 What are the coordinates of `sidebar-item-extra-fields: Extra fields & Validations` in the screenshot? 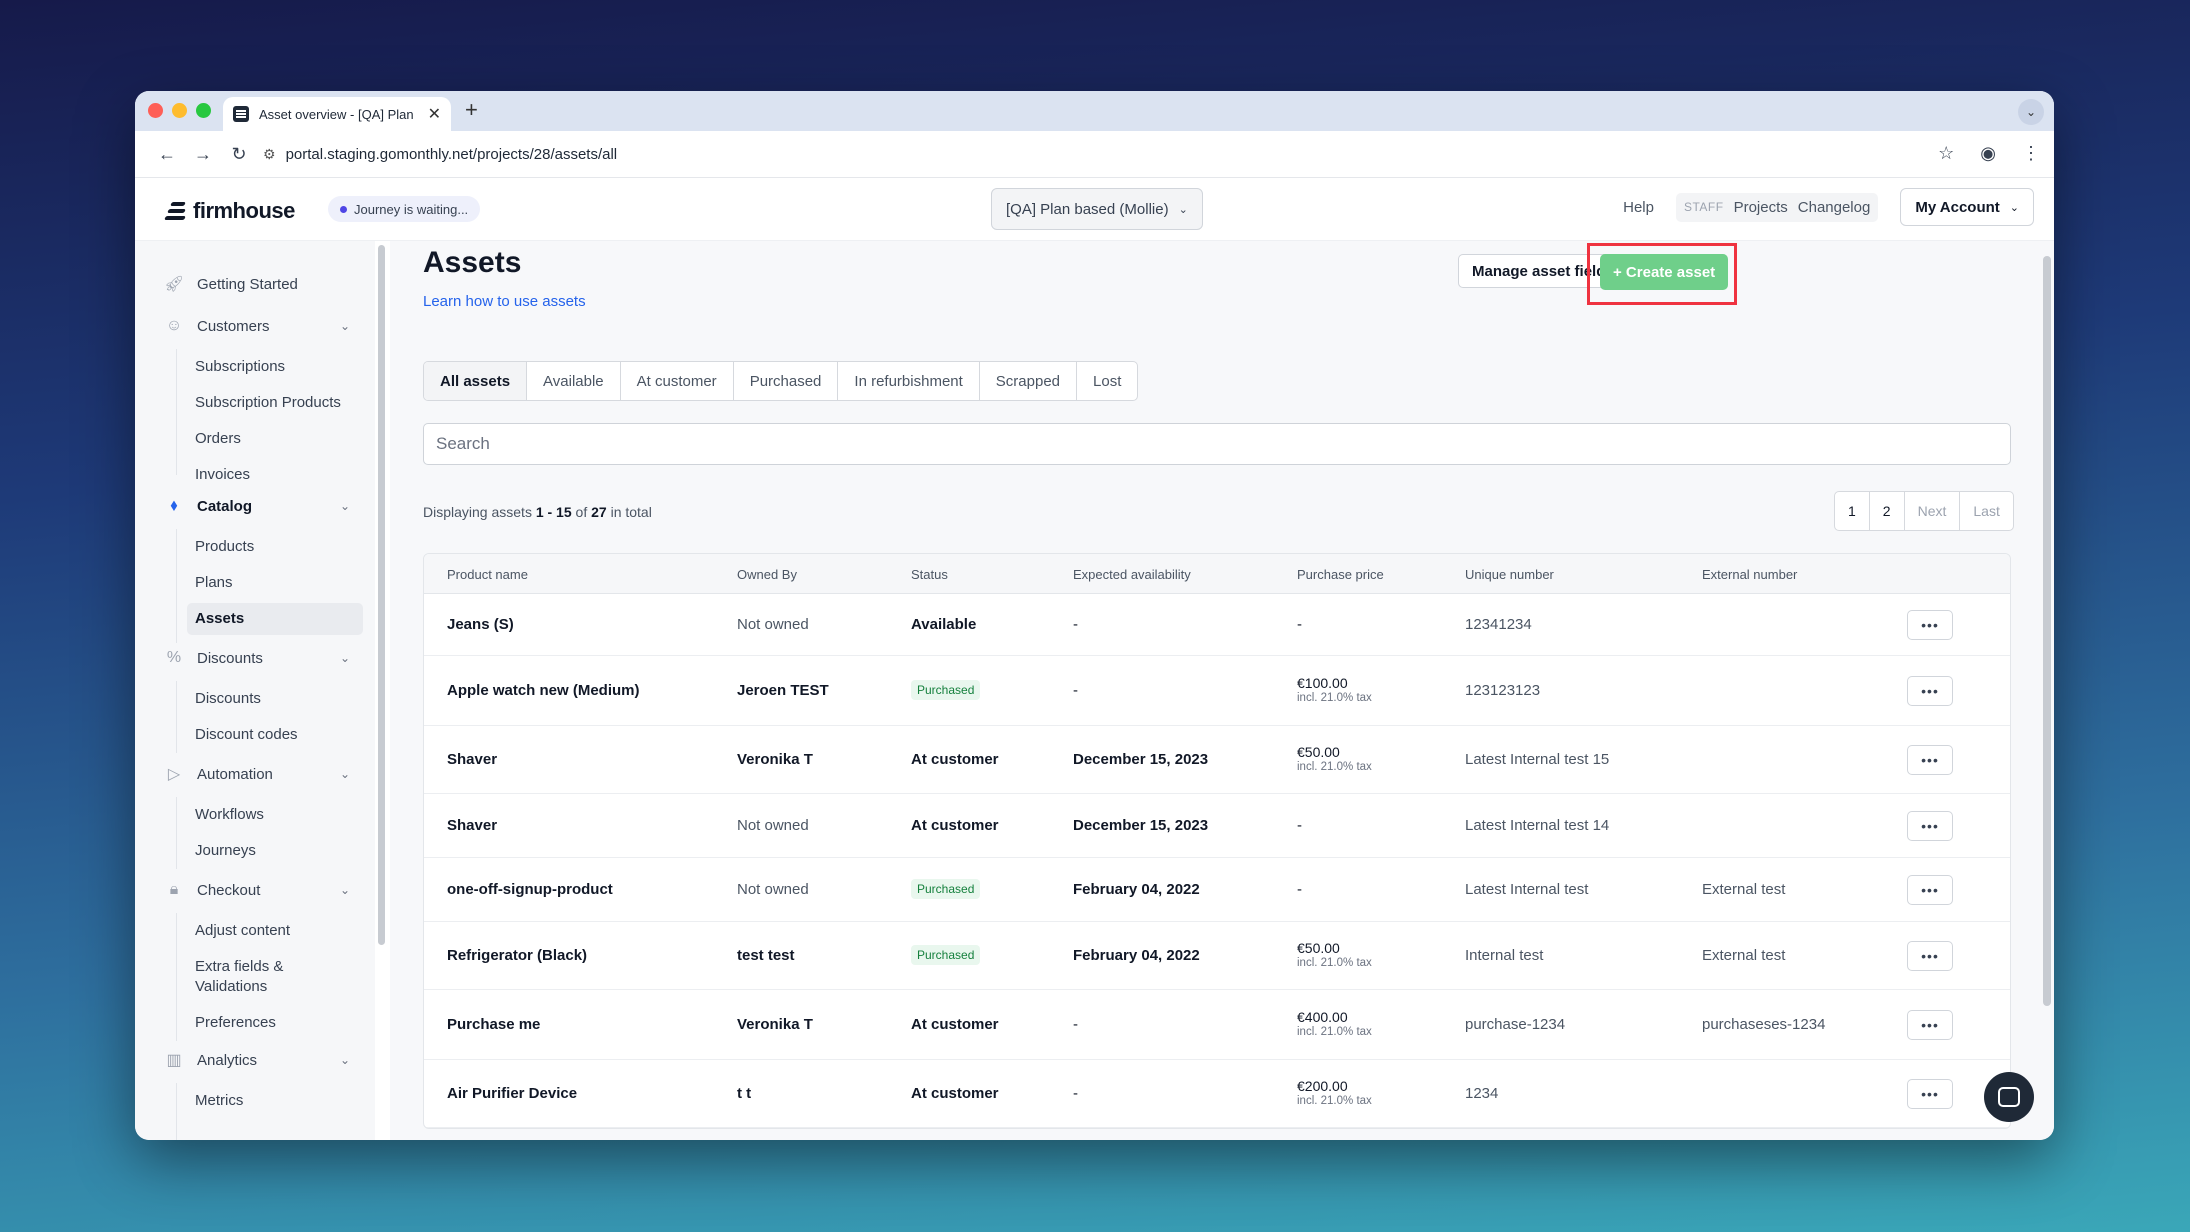 It's located at (239, 976).